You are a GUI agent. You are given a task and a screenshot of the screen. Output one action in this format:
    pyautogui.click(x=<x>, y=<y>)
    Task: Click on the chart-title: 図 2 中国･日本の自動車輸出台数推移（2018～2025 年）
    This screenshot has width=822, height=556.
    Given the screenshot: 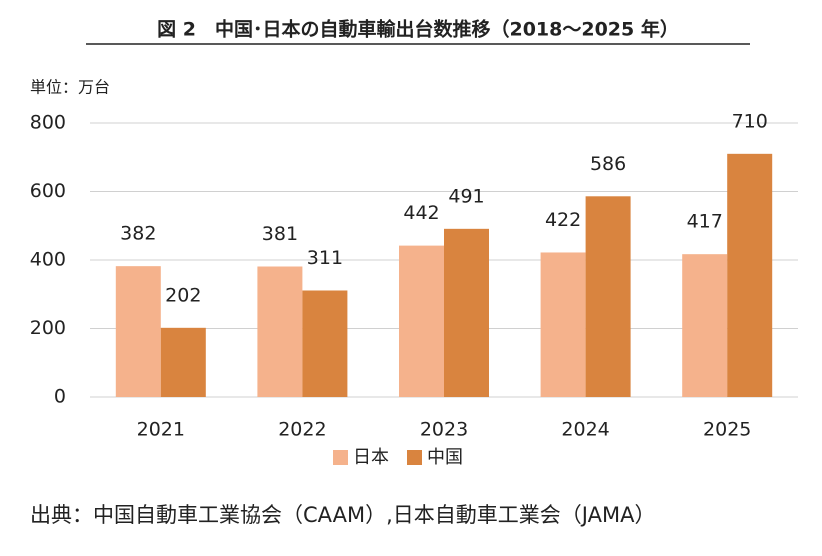 What is the action you would take?
    pyautogui.click(x=418, y=29)
    